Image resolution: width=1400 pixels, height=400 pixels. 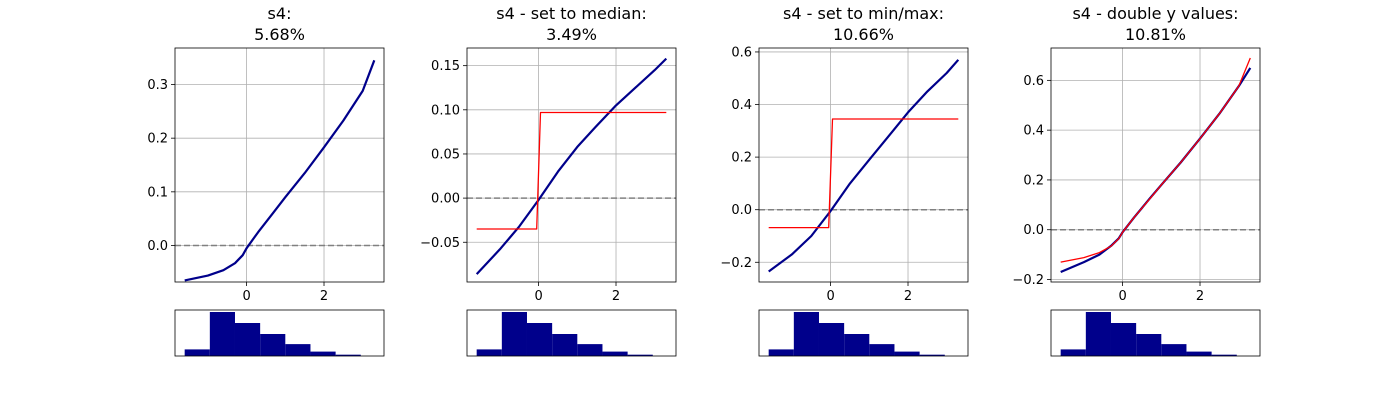 I want to click on panel-title: s4:, so click(x=280, y=13).